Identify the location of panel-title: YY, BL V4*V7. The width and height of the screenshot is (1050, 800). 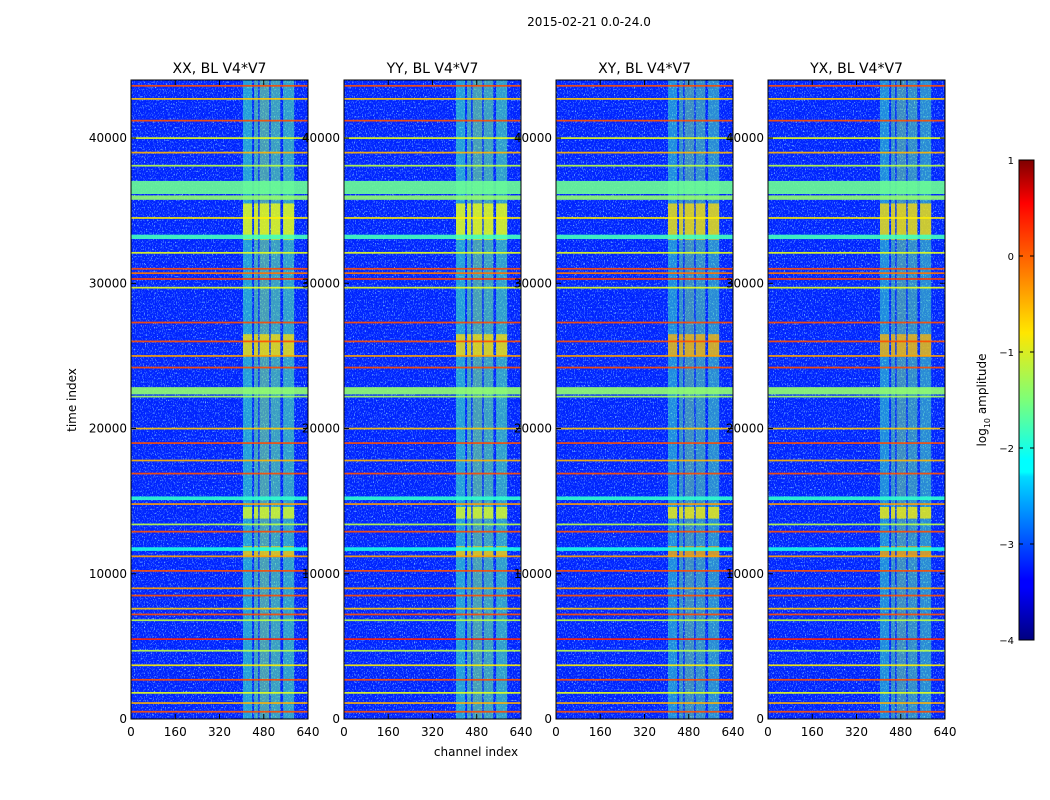
(432, 69).